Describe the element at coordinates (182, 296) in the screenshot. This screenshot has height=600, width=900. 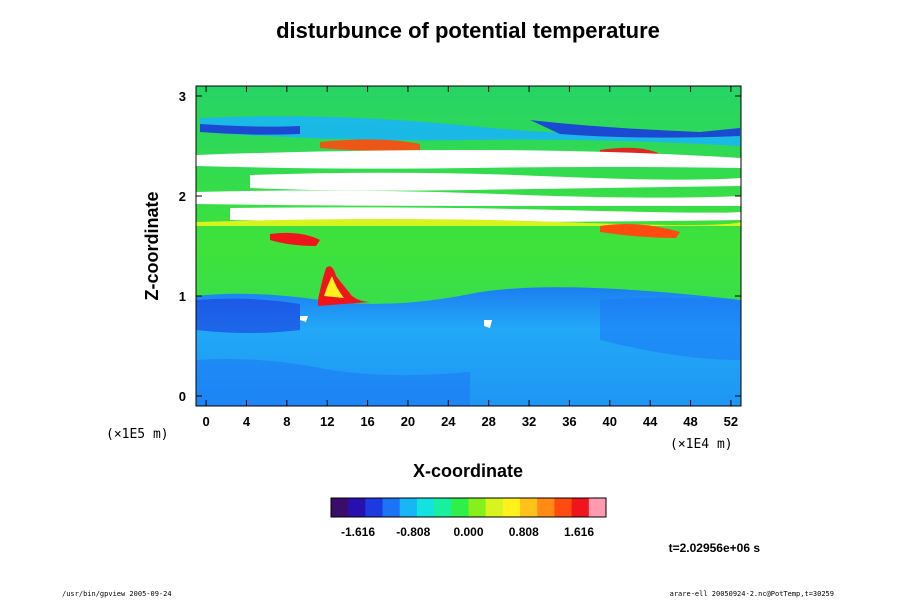
I see `z-tick-label: 1` at that location.